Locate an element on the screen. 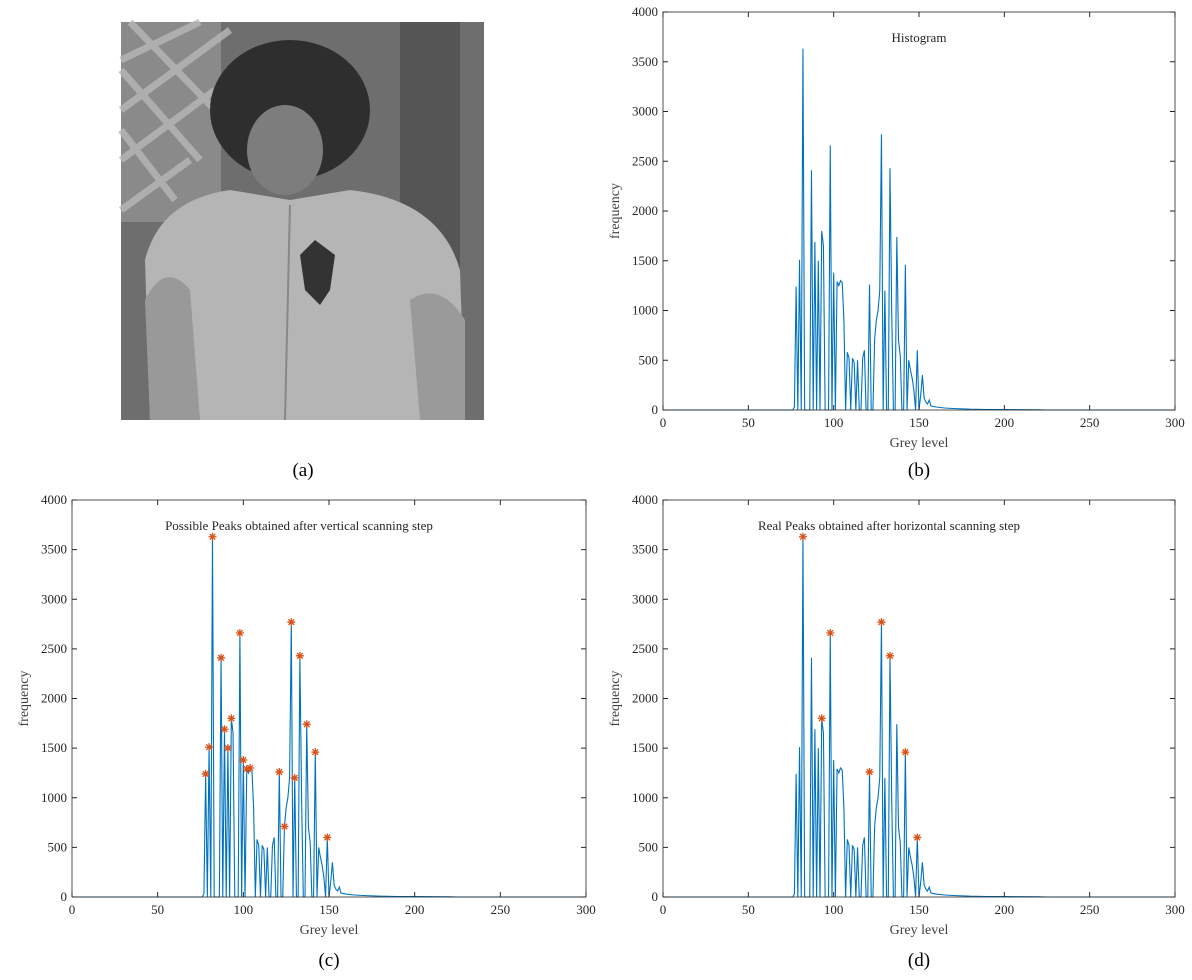 The image size is (1192, 980). chart-title: Histogram is located at coordinates (919, 37).